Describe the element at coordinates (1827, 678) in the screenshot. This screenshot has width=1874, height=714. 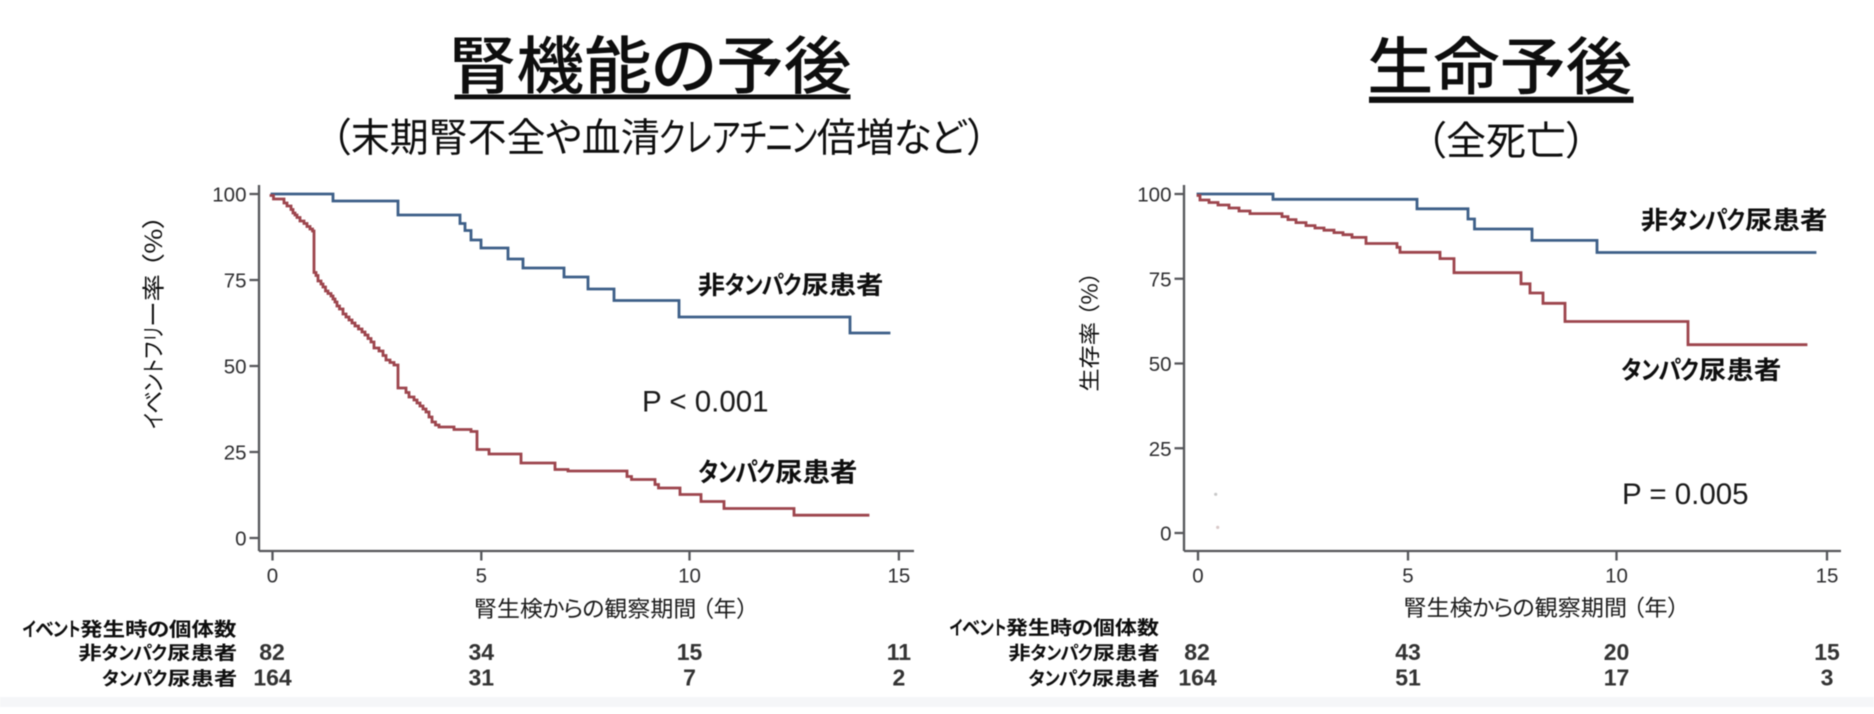
I see `svg-text: 3` at that location.